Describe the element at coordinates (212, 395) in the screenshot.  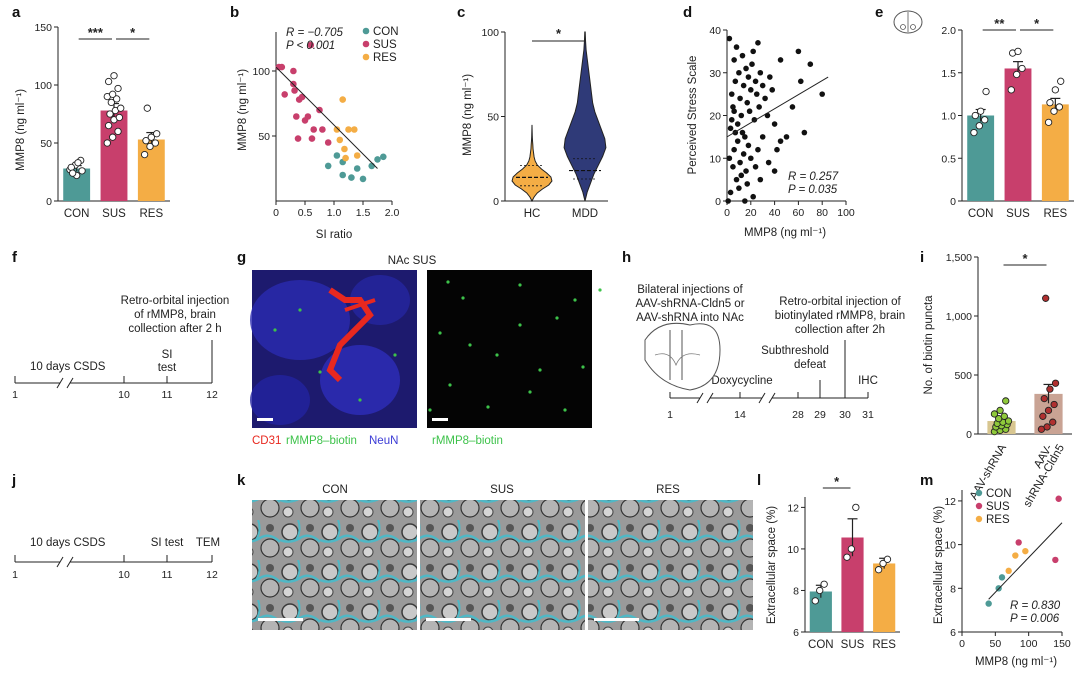
I see `f-tick-12: 12` at that location.